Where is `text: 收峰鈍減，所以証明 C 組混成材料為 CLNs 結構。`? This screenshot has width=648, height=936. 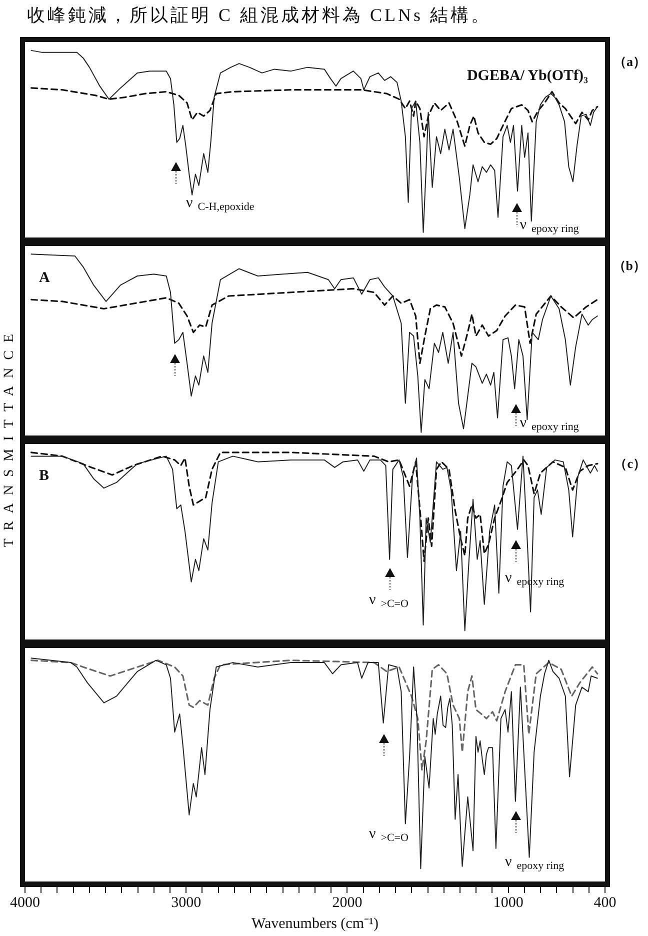
text: 收峰鈍減，所以証明 C 組混成材料為 CLNs 結構。 is located at coordinates (259, 15).